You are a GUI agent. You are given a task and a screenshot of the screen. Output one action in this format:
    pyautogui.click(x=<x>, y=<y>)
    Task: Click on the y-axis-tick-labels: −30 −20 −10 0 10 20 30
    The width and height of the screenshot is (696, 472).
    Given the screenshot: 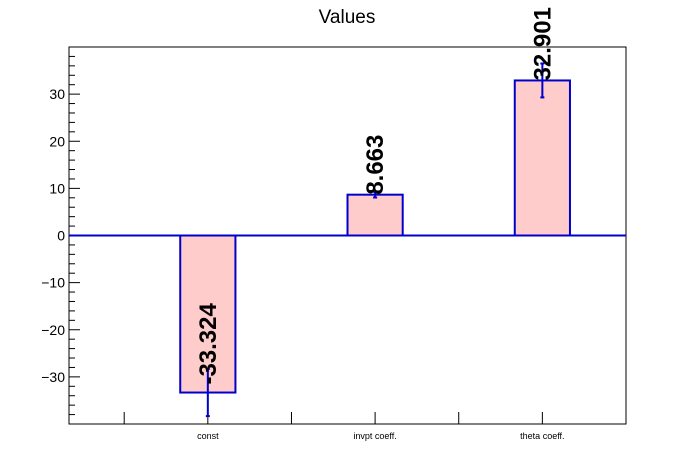 What is the action you would take?
    pyautogui.click(x=53, y=235)
    